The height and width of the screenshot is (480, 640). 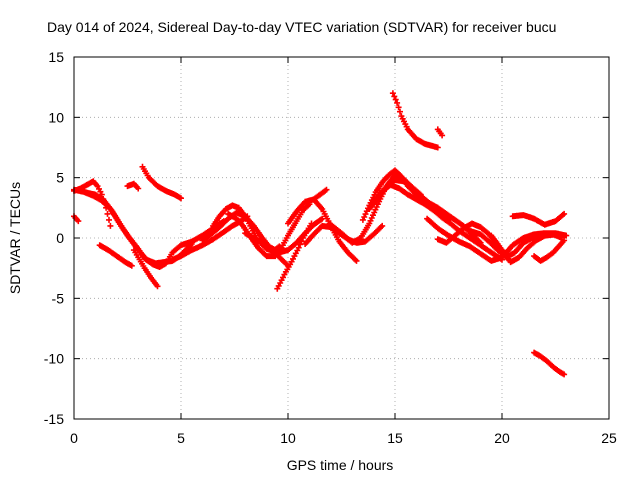 I want to click on y-tick-label: -5, so click(x=58, y=298).